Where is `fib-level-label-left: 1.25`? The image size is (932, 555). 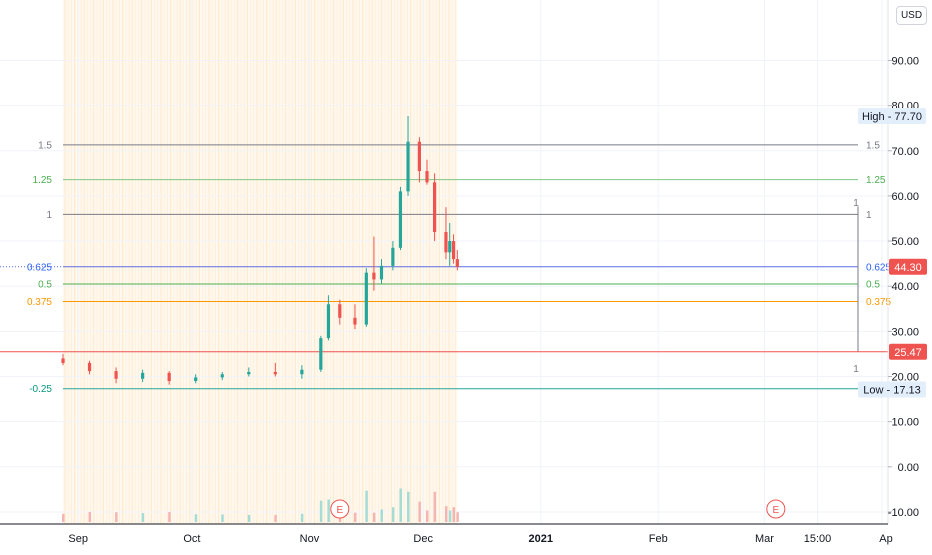
fib-level-label-left: 1.25 is located at coordinates (43, 180).